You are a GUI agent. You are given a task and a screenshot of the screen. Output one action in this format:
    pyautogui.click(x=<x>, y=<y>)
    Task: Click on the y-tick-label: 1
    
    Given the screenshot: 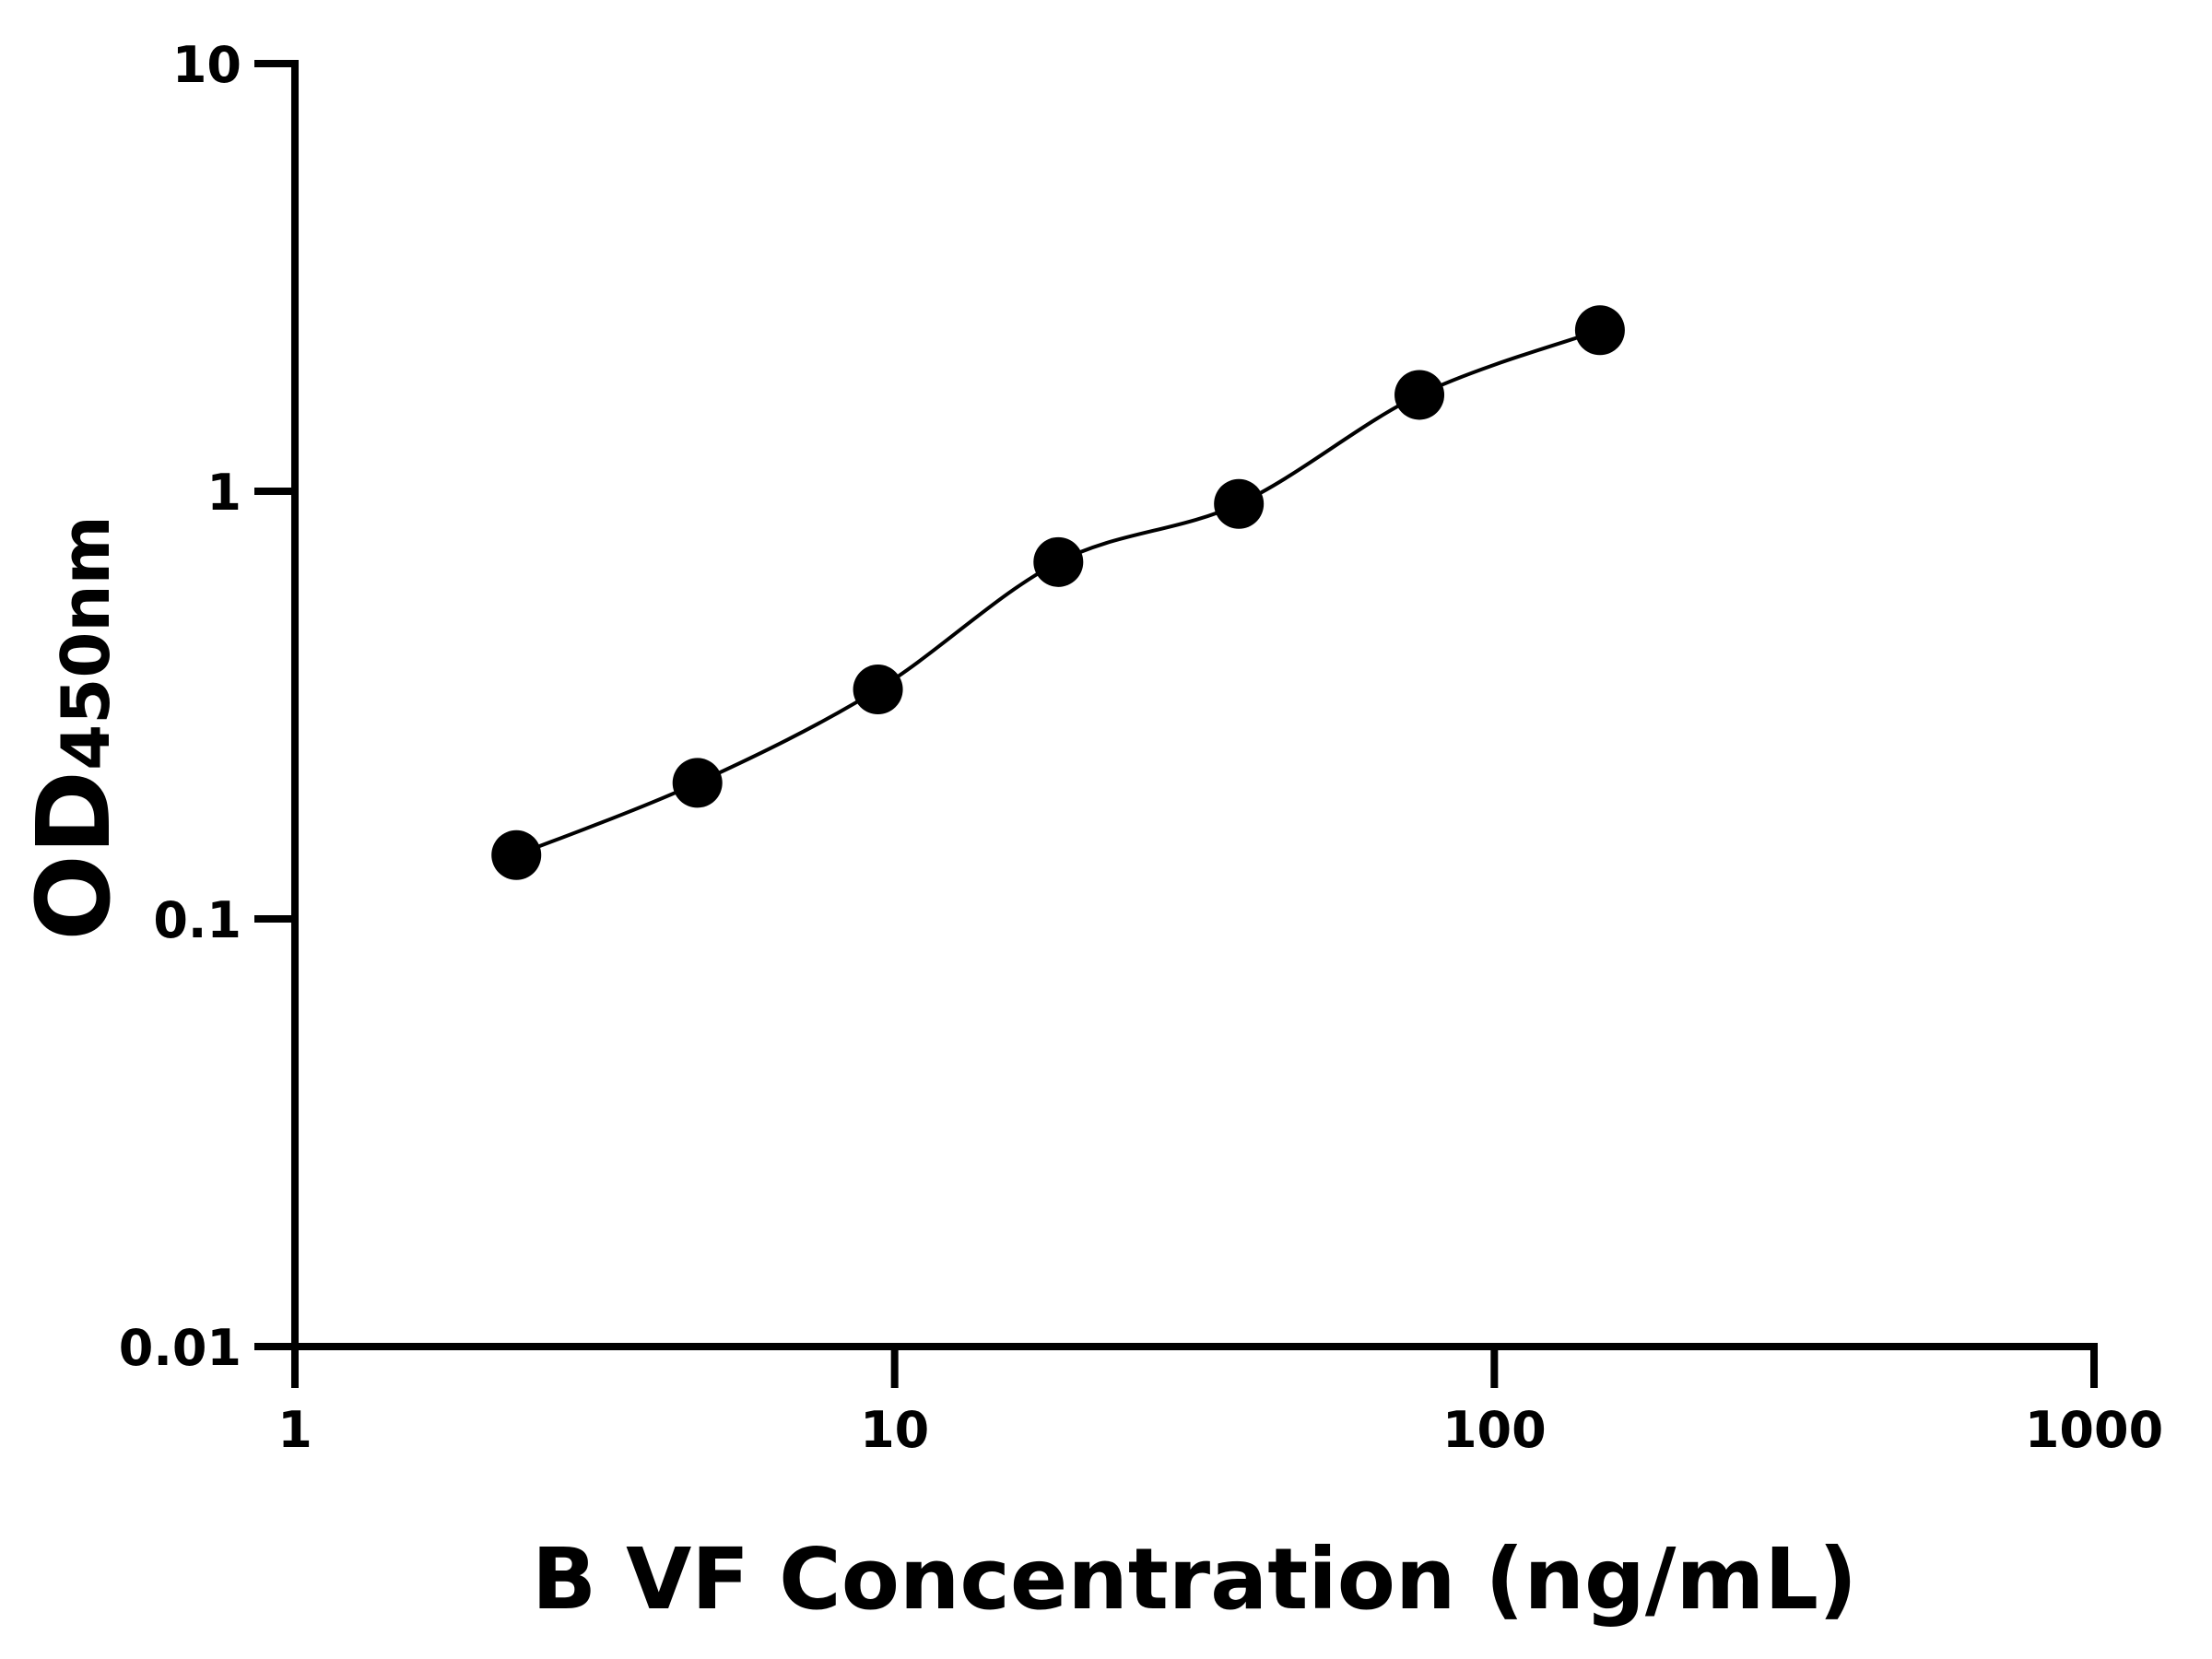 What is the action you would take?
    pyautogui.click(x=223, y=493)
    